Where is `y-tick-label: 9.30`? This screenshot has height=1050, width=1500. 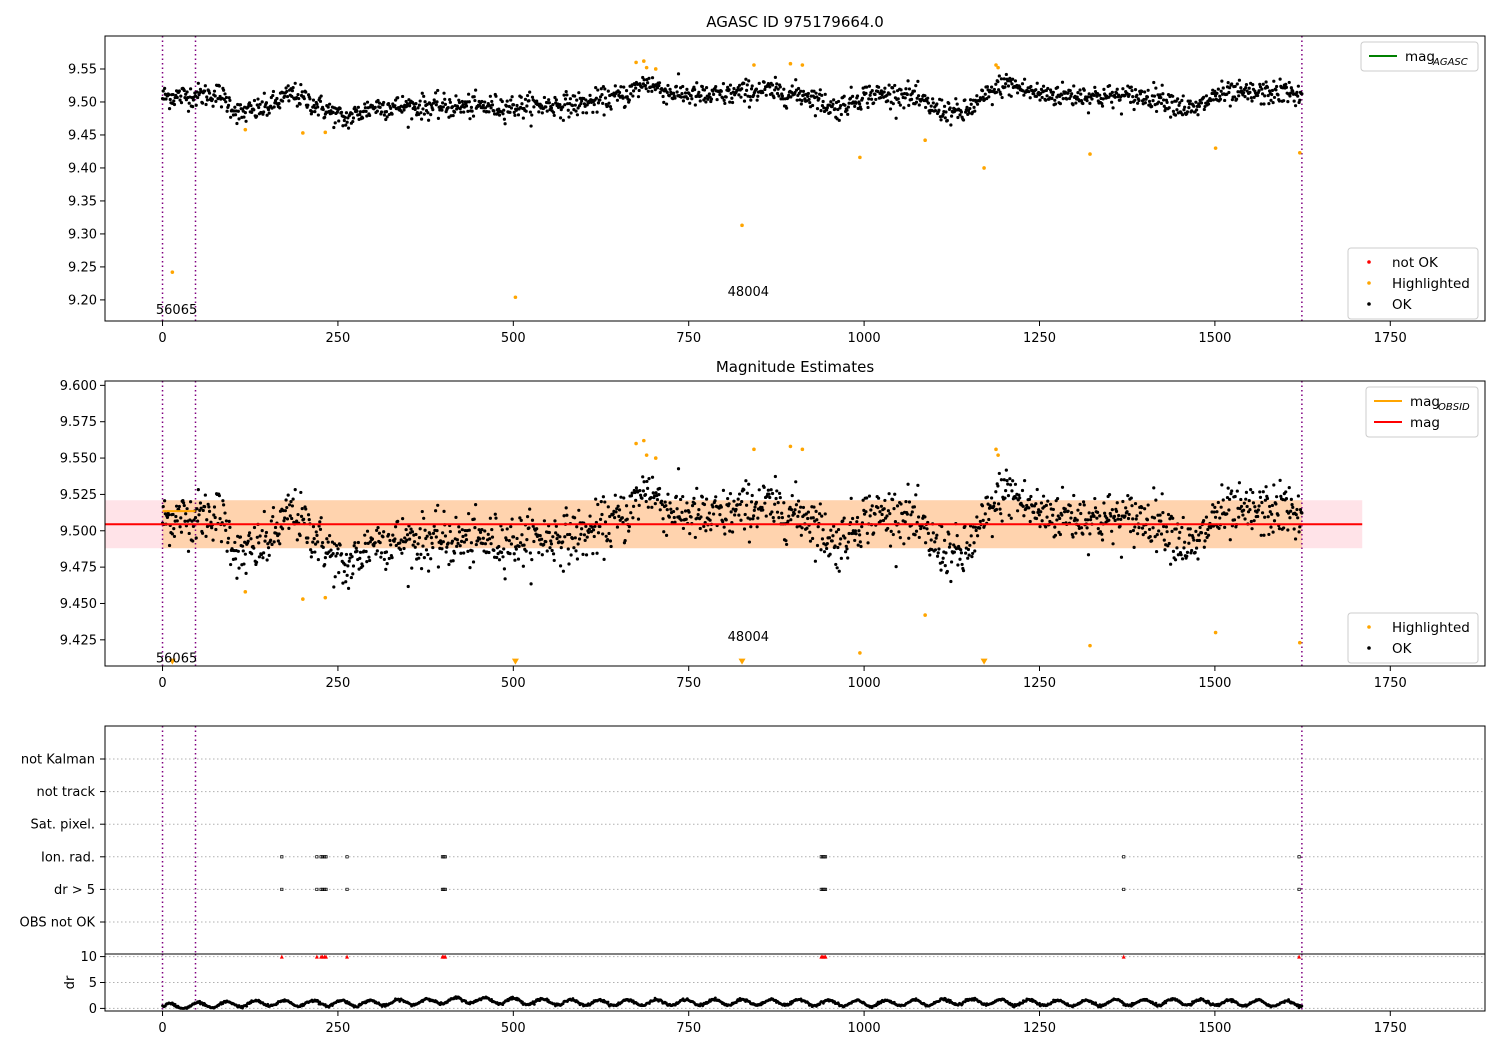
y-tick-label: 9.30 is located at coordinates (82, 234).